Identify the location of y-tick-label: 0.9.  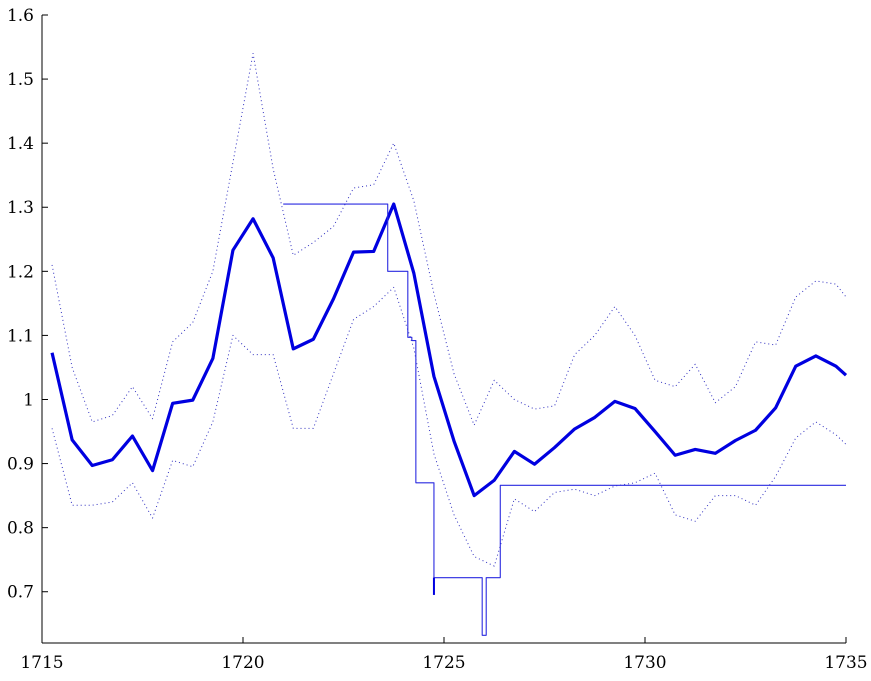
(20, 465).